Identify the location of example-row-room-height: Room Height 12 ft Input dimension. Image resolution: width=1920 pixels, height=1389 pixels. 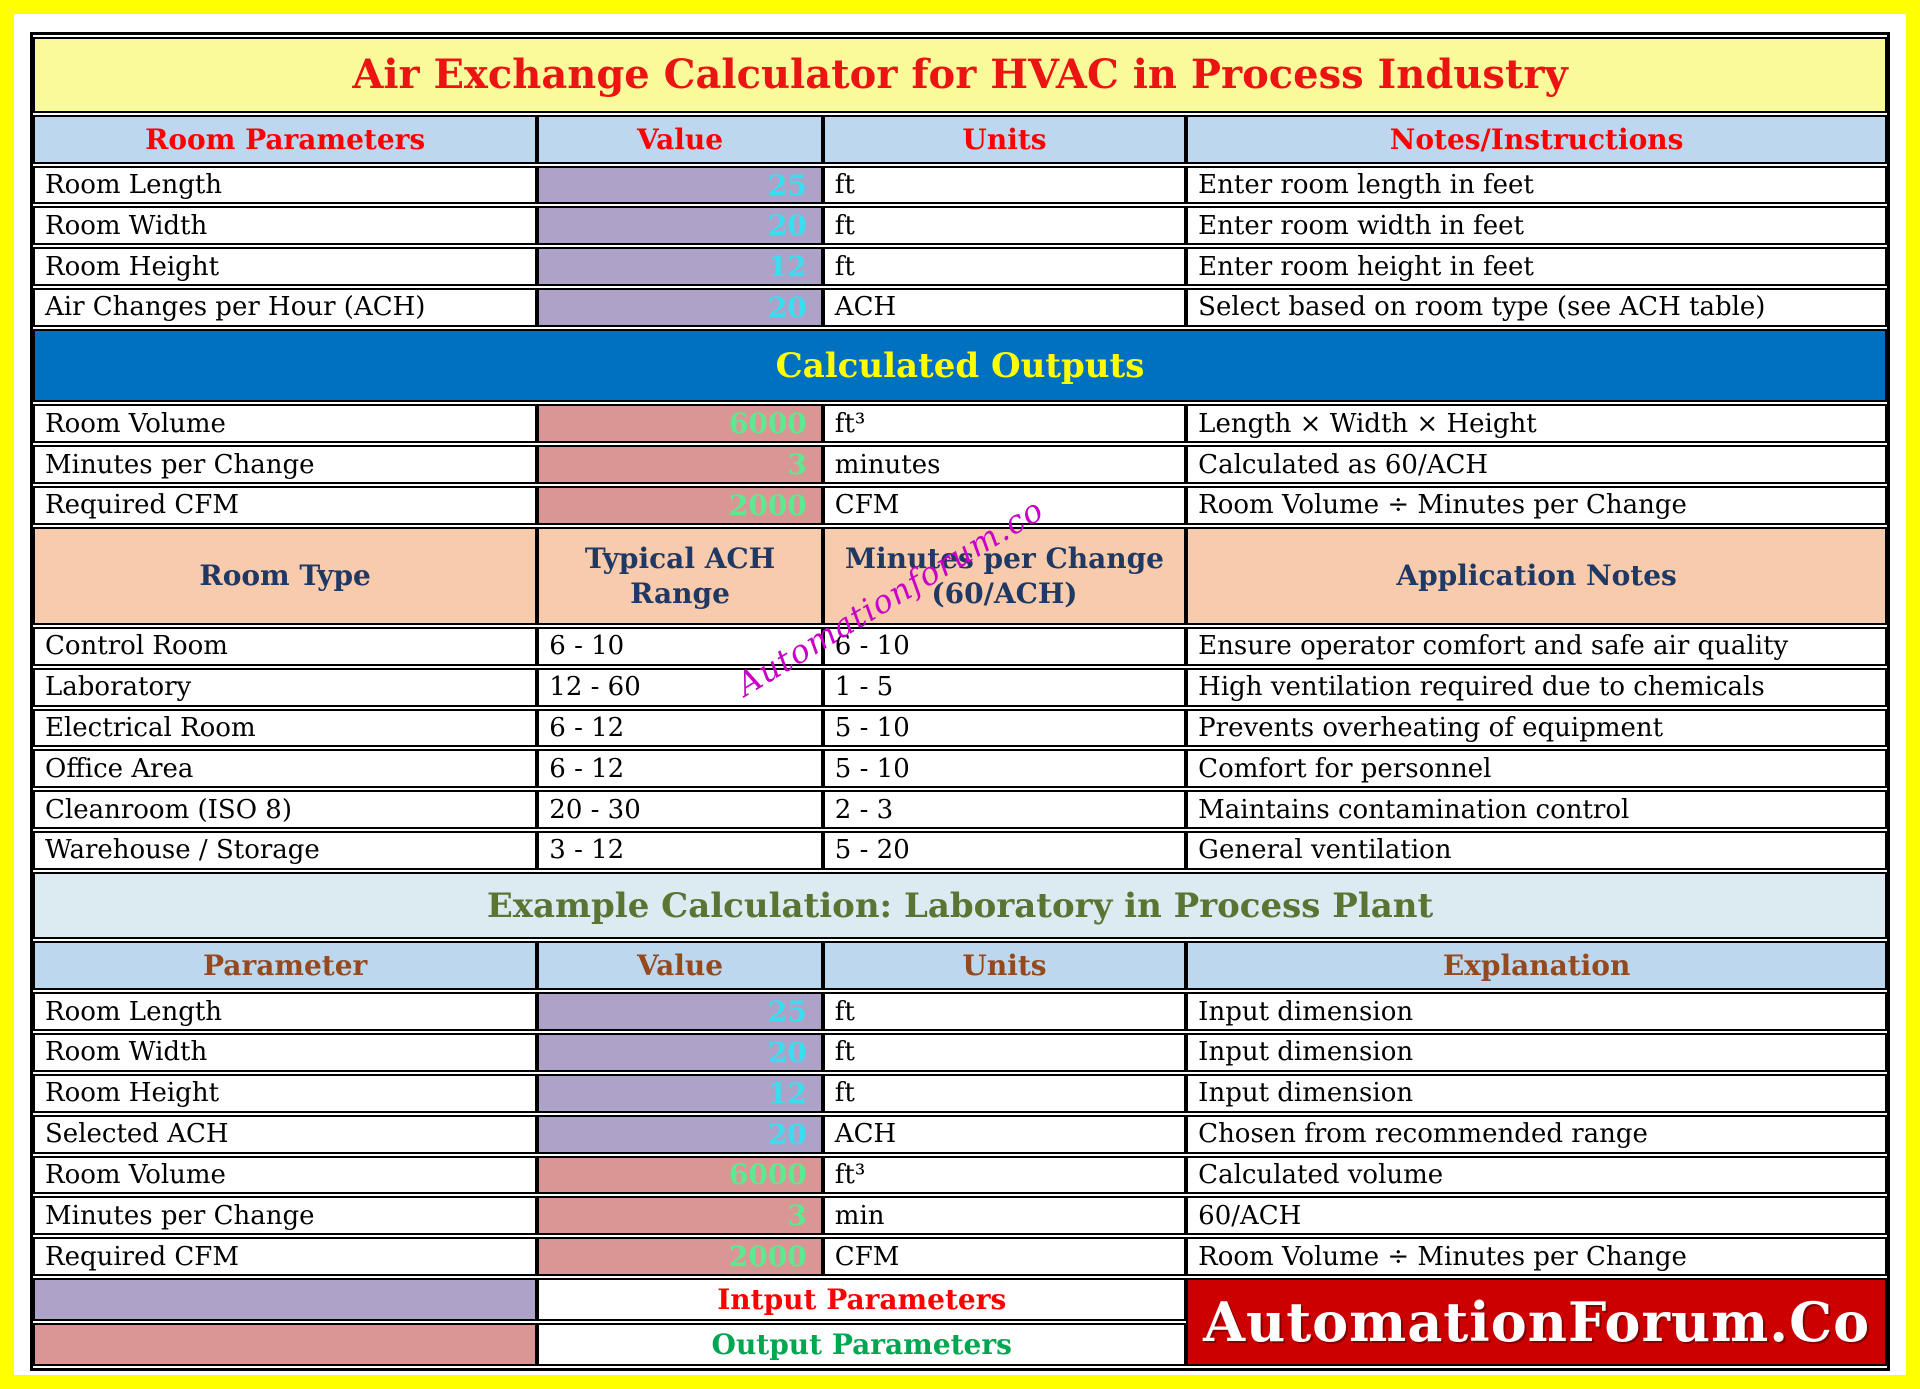
(960, 1093).